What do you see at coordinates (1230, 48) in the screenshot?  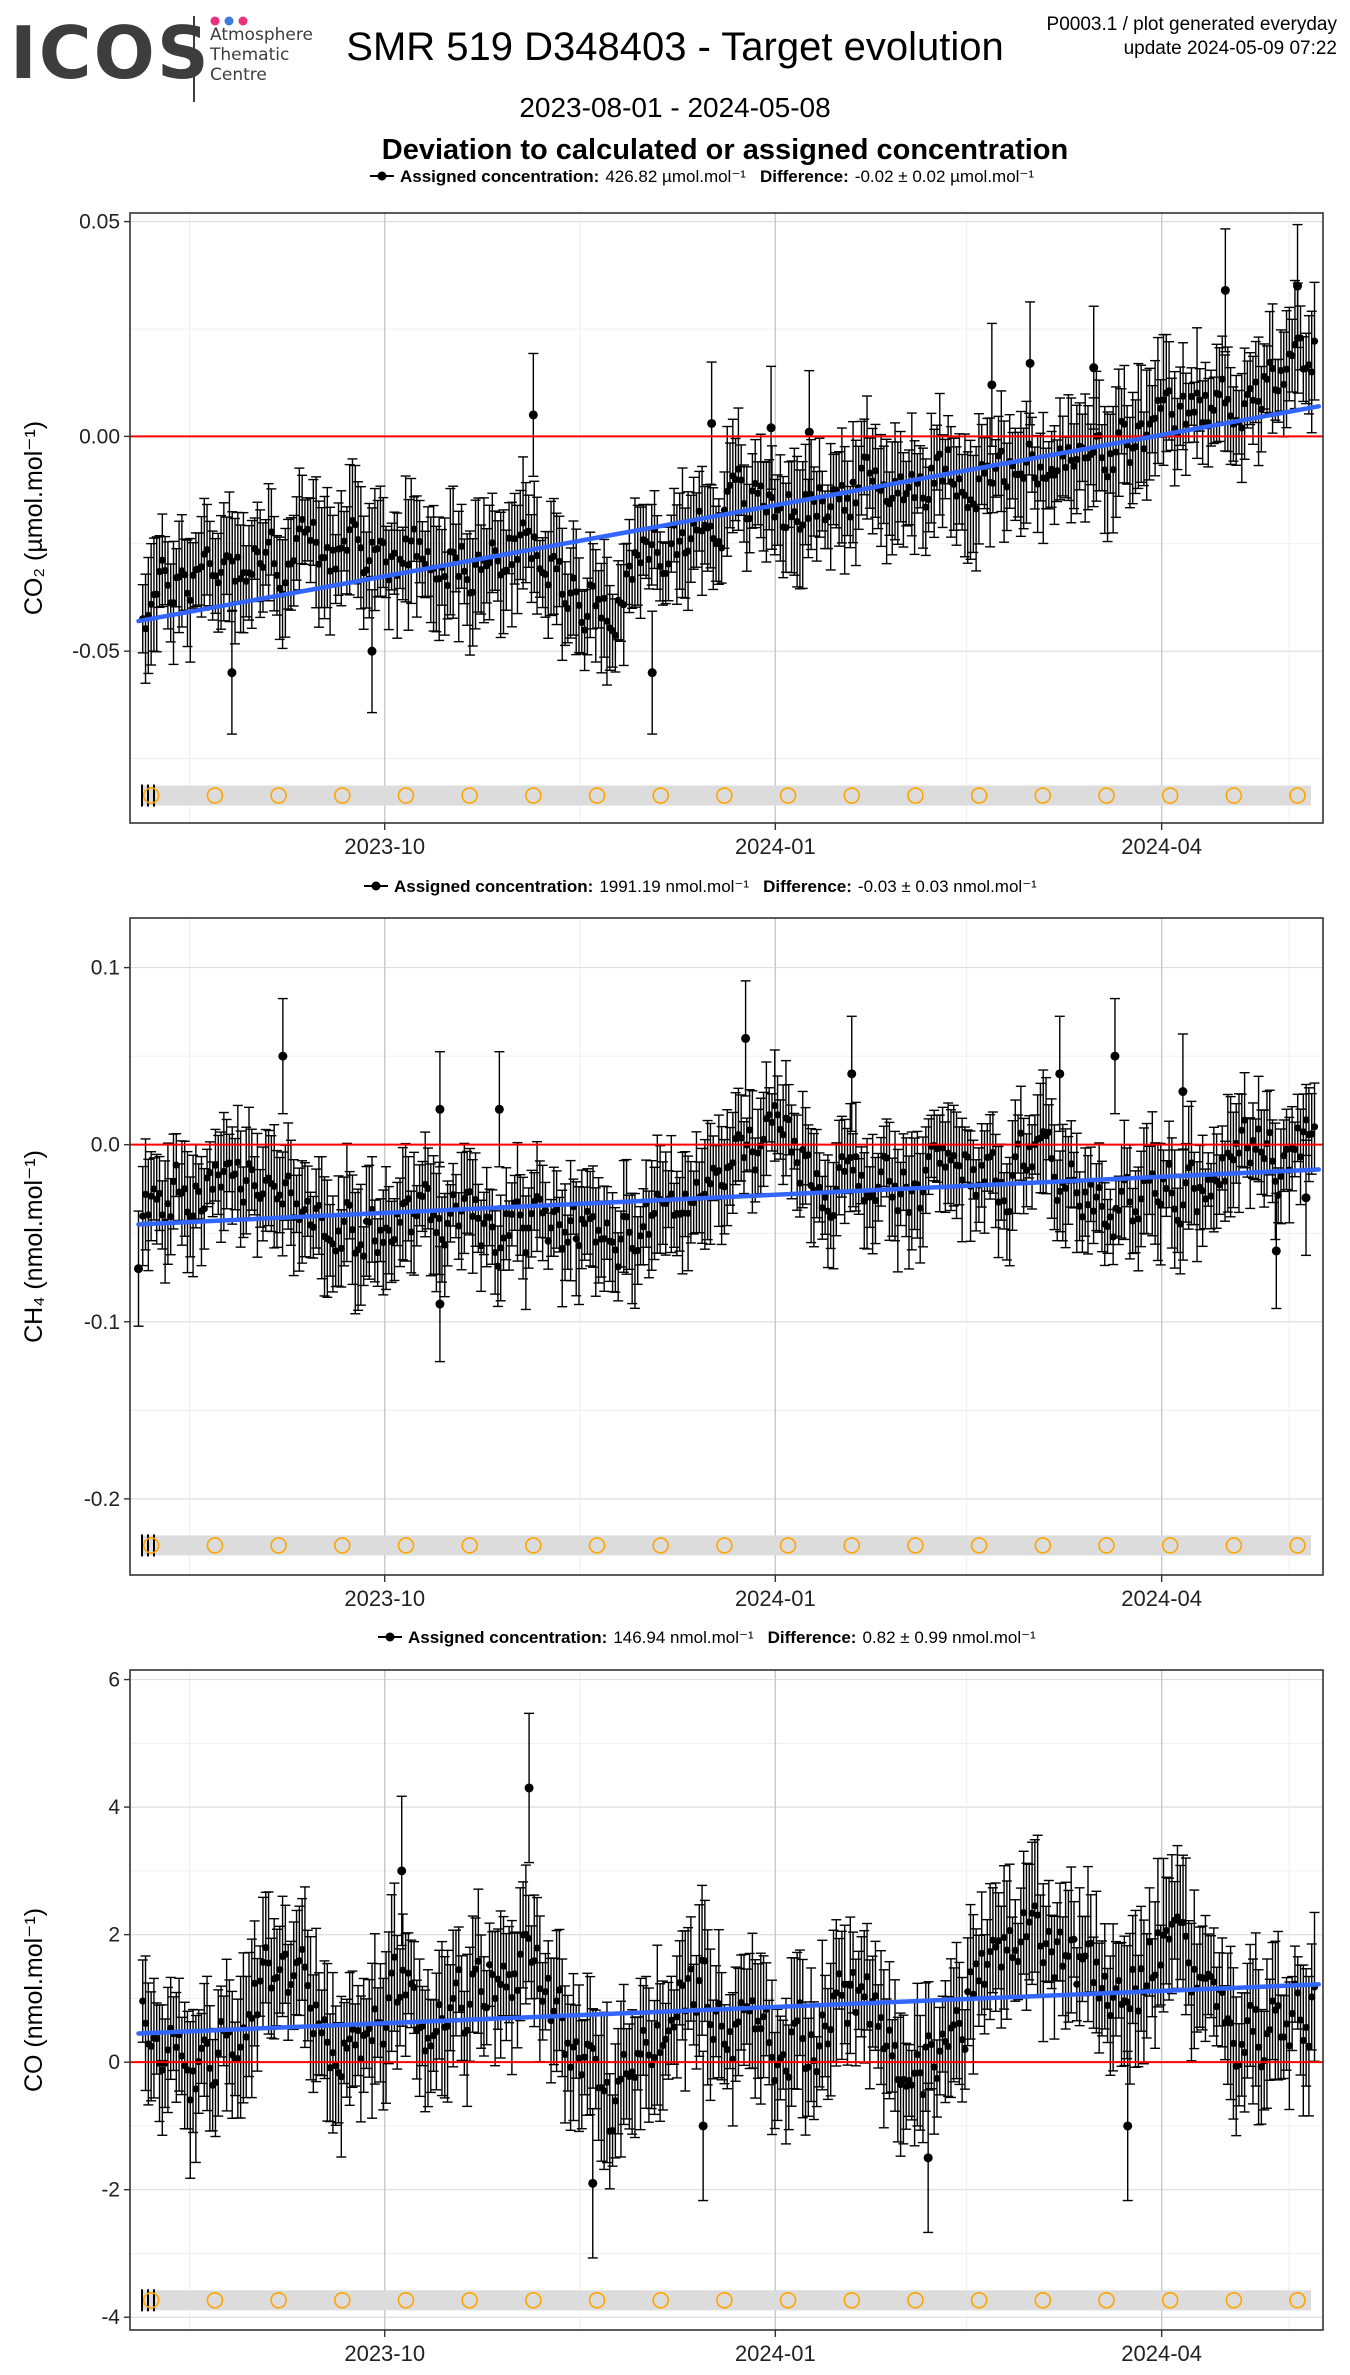 I see `meta-line-2: update 2024-05-09 07:22` at bounding box center [1230, 48].